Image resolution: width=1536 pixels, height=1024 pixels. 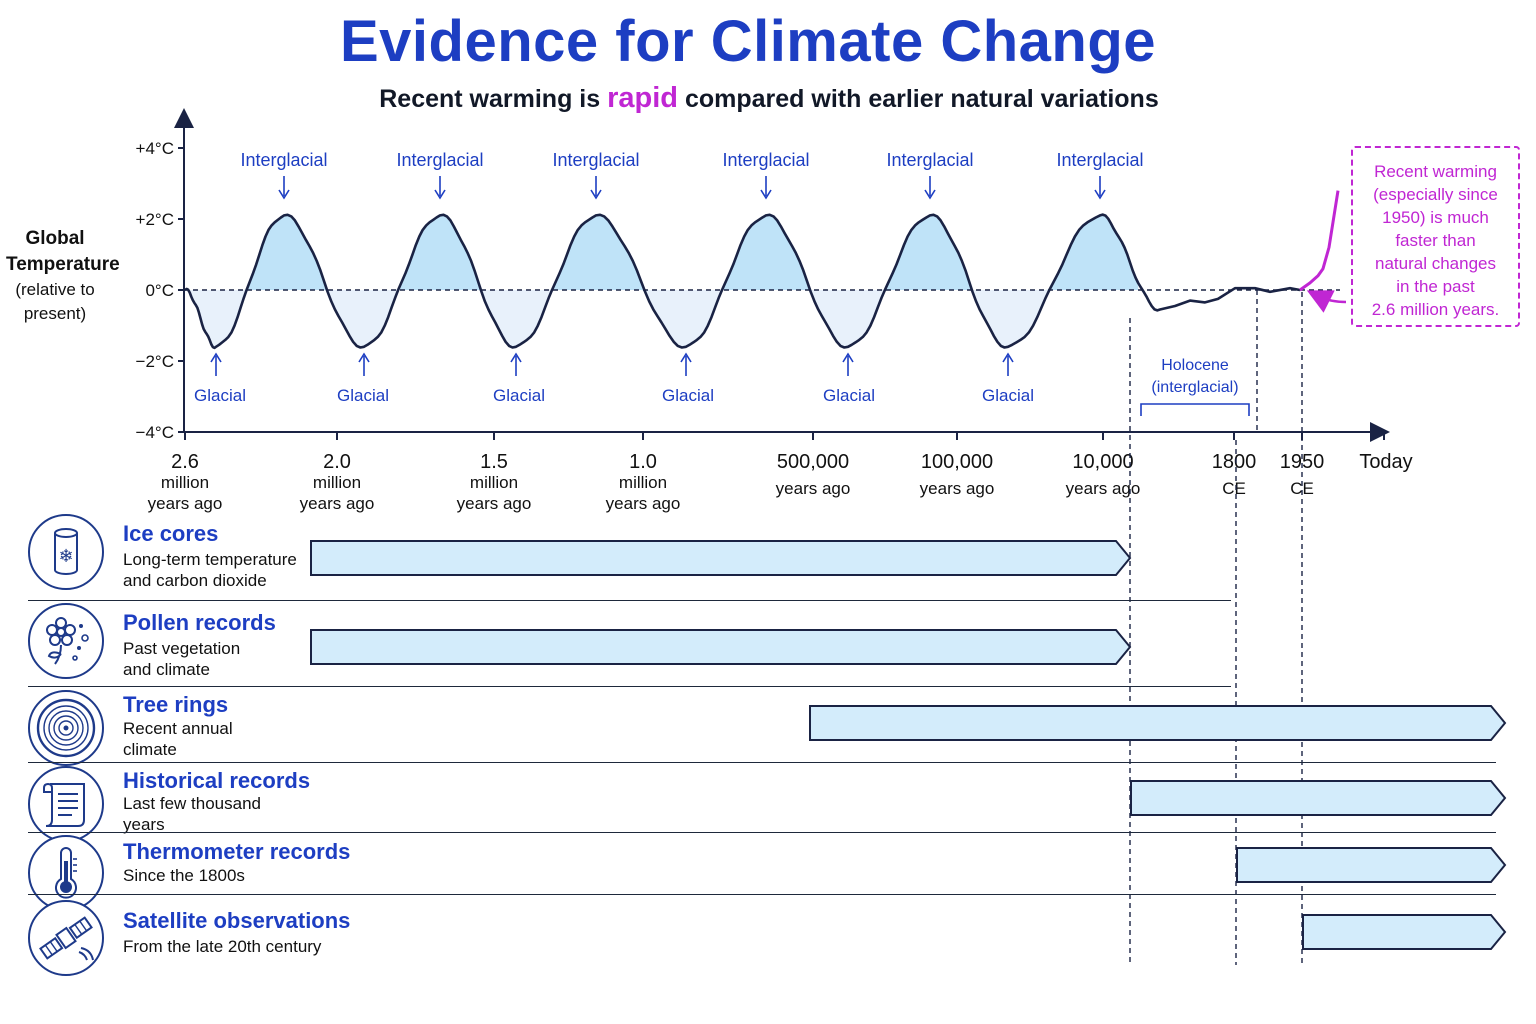 What do you see at coordinates (171, 533) in the screenshot?
I see `proxy-name: Ice cores` at bounding box center [171, 533].